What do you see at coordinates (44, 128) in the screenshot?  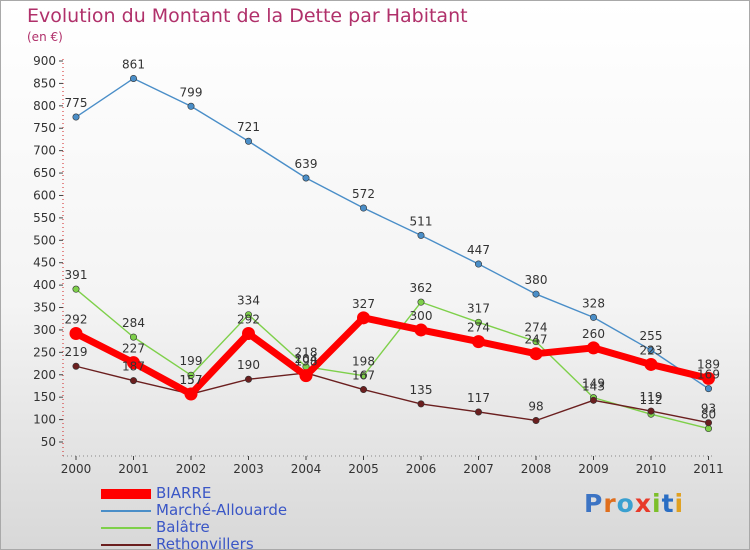 I see `y-tick-label: 750` at bounding box center [44, 128].